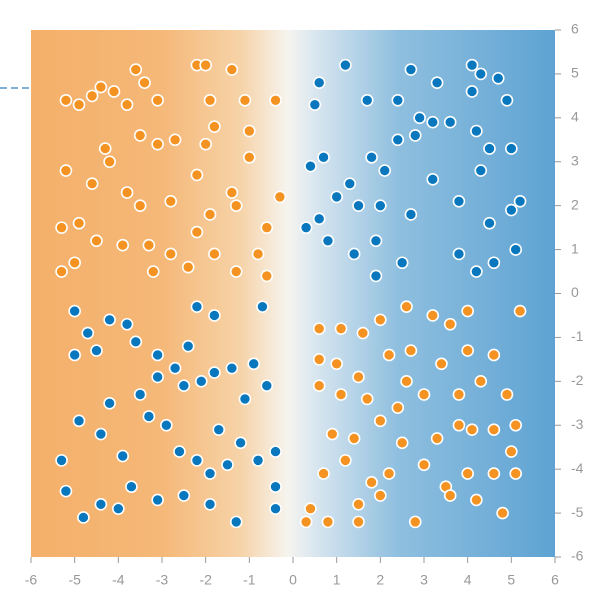 This screenshot has width=598, height=605. Describe the element at coordinates (555, 580) in the screenshot. I see `x-tick-label: 6` at that location.